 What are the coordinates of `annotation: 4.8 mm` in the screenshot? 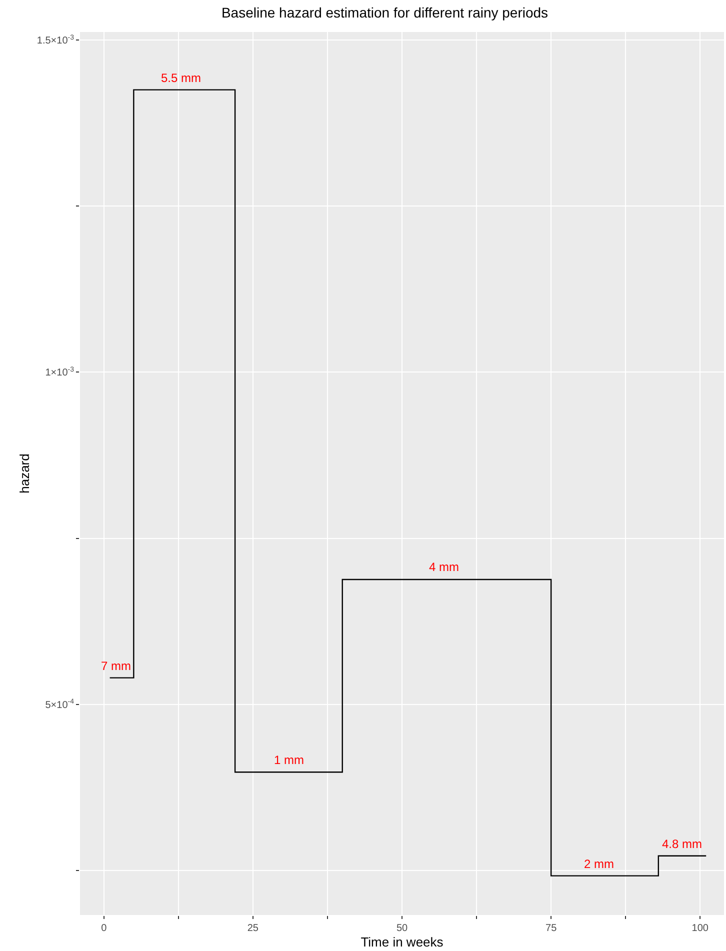 It's located at (682, 844).